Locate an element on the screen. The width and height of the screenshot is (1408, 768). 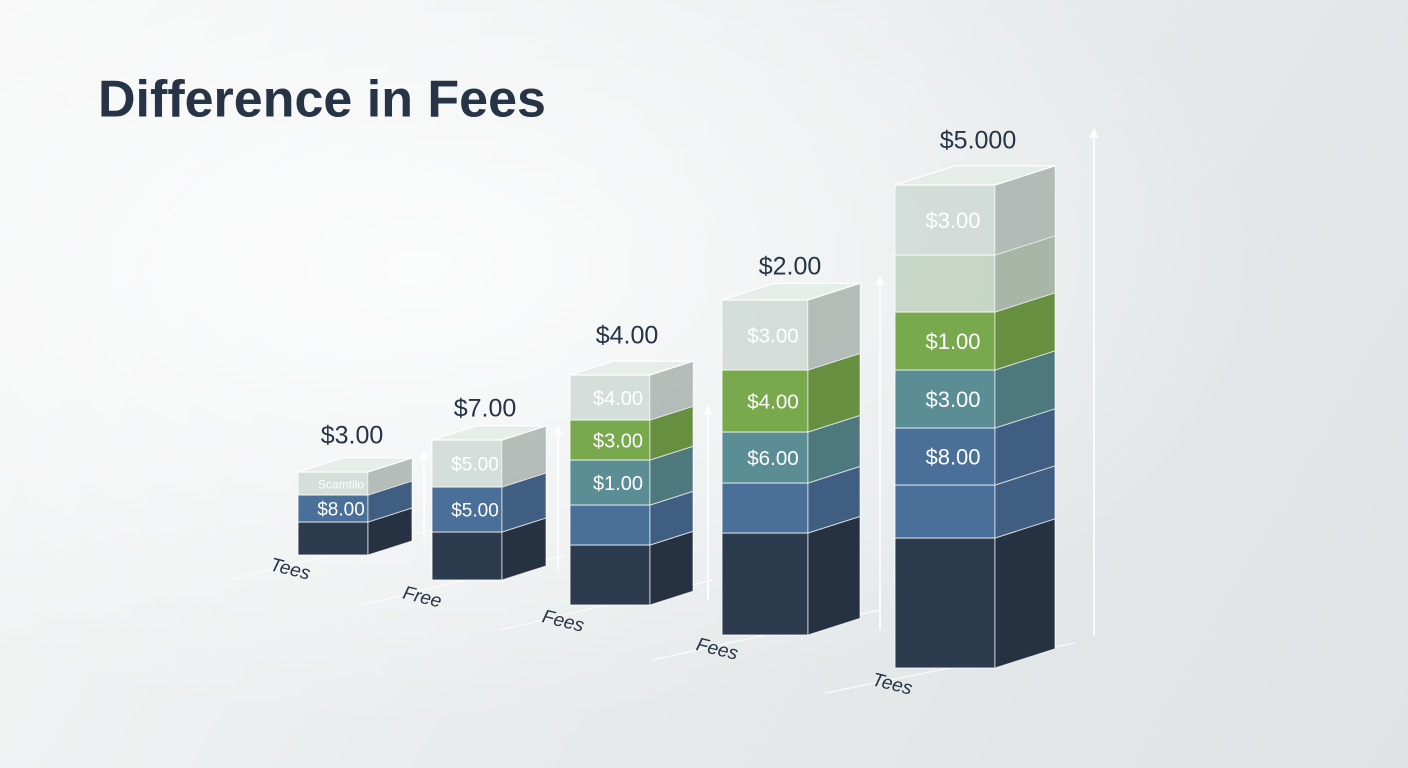
column-total-label: $7.00 is located at coordinates (485, 409).